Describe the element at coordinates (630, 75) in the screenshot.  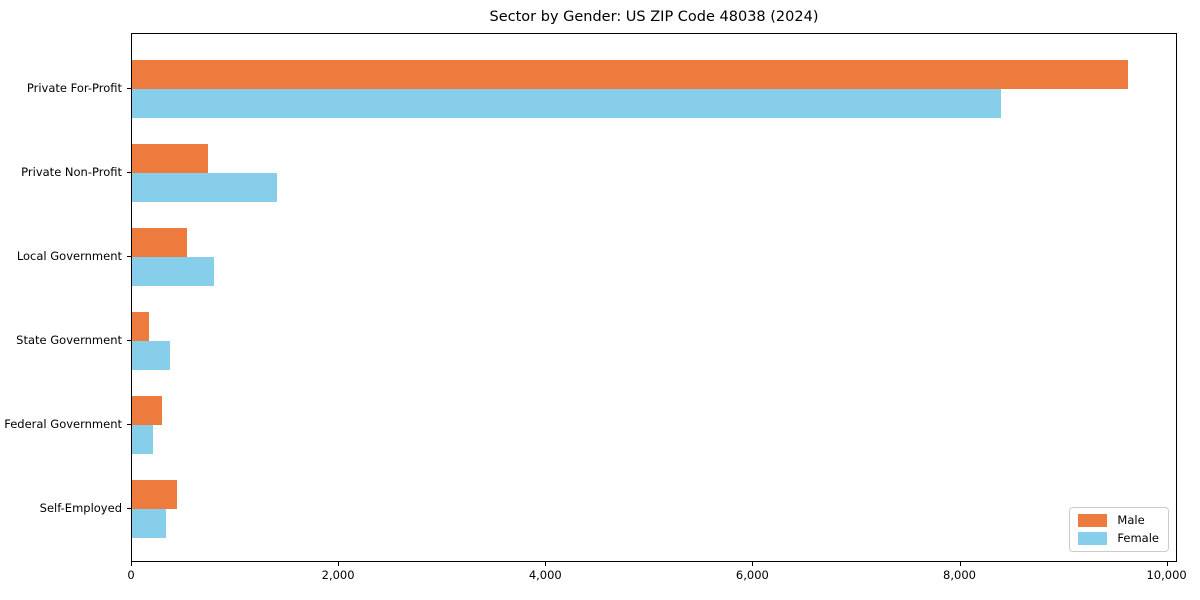
I see `bar-male-private-for-profit` at that location.